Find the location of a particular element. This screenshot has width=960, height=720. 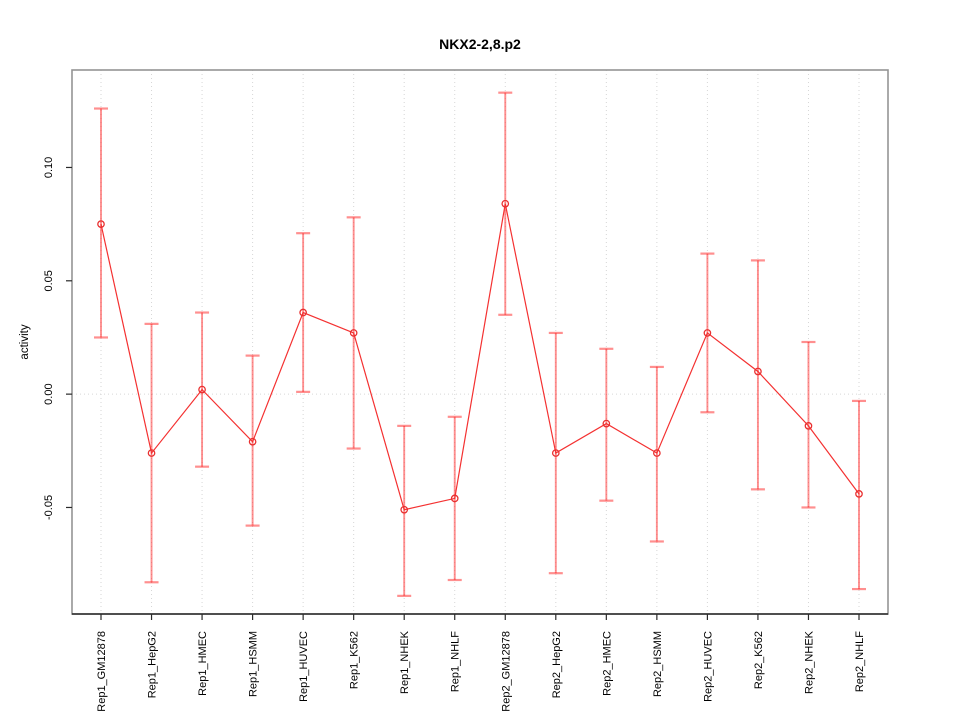

x-tick-label: Rep2_HSMM is located at coordinates (658, 664).